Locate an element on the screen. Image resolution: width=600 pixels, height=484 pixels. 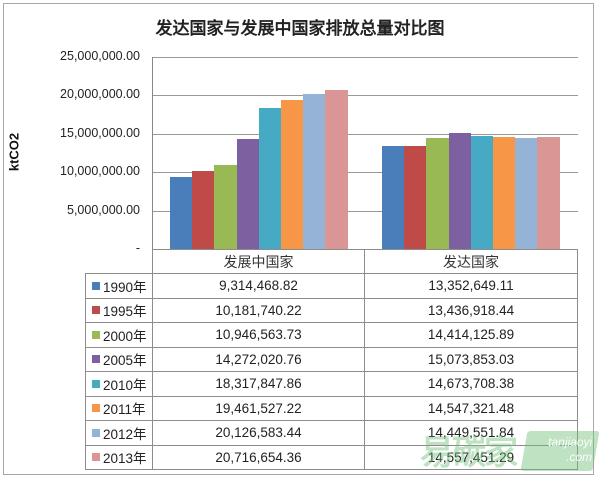
table-value-cell: 20,716,654.36 is located at coordinates (258, 457).